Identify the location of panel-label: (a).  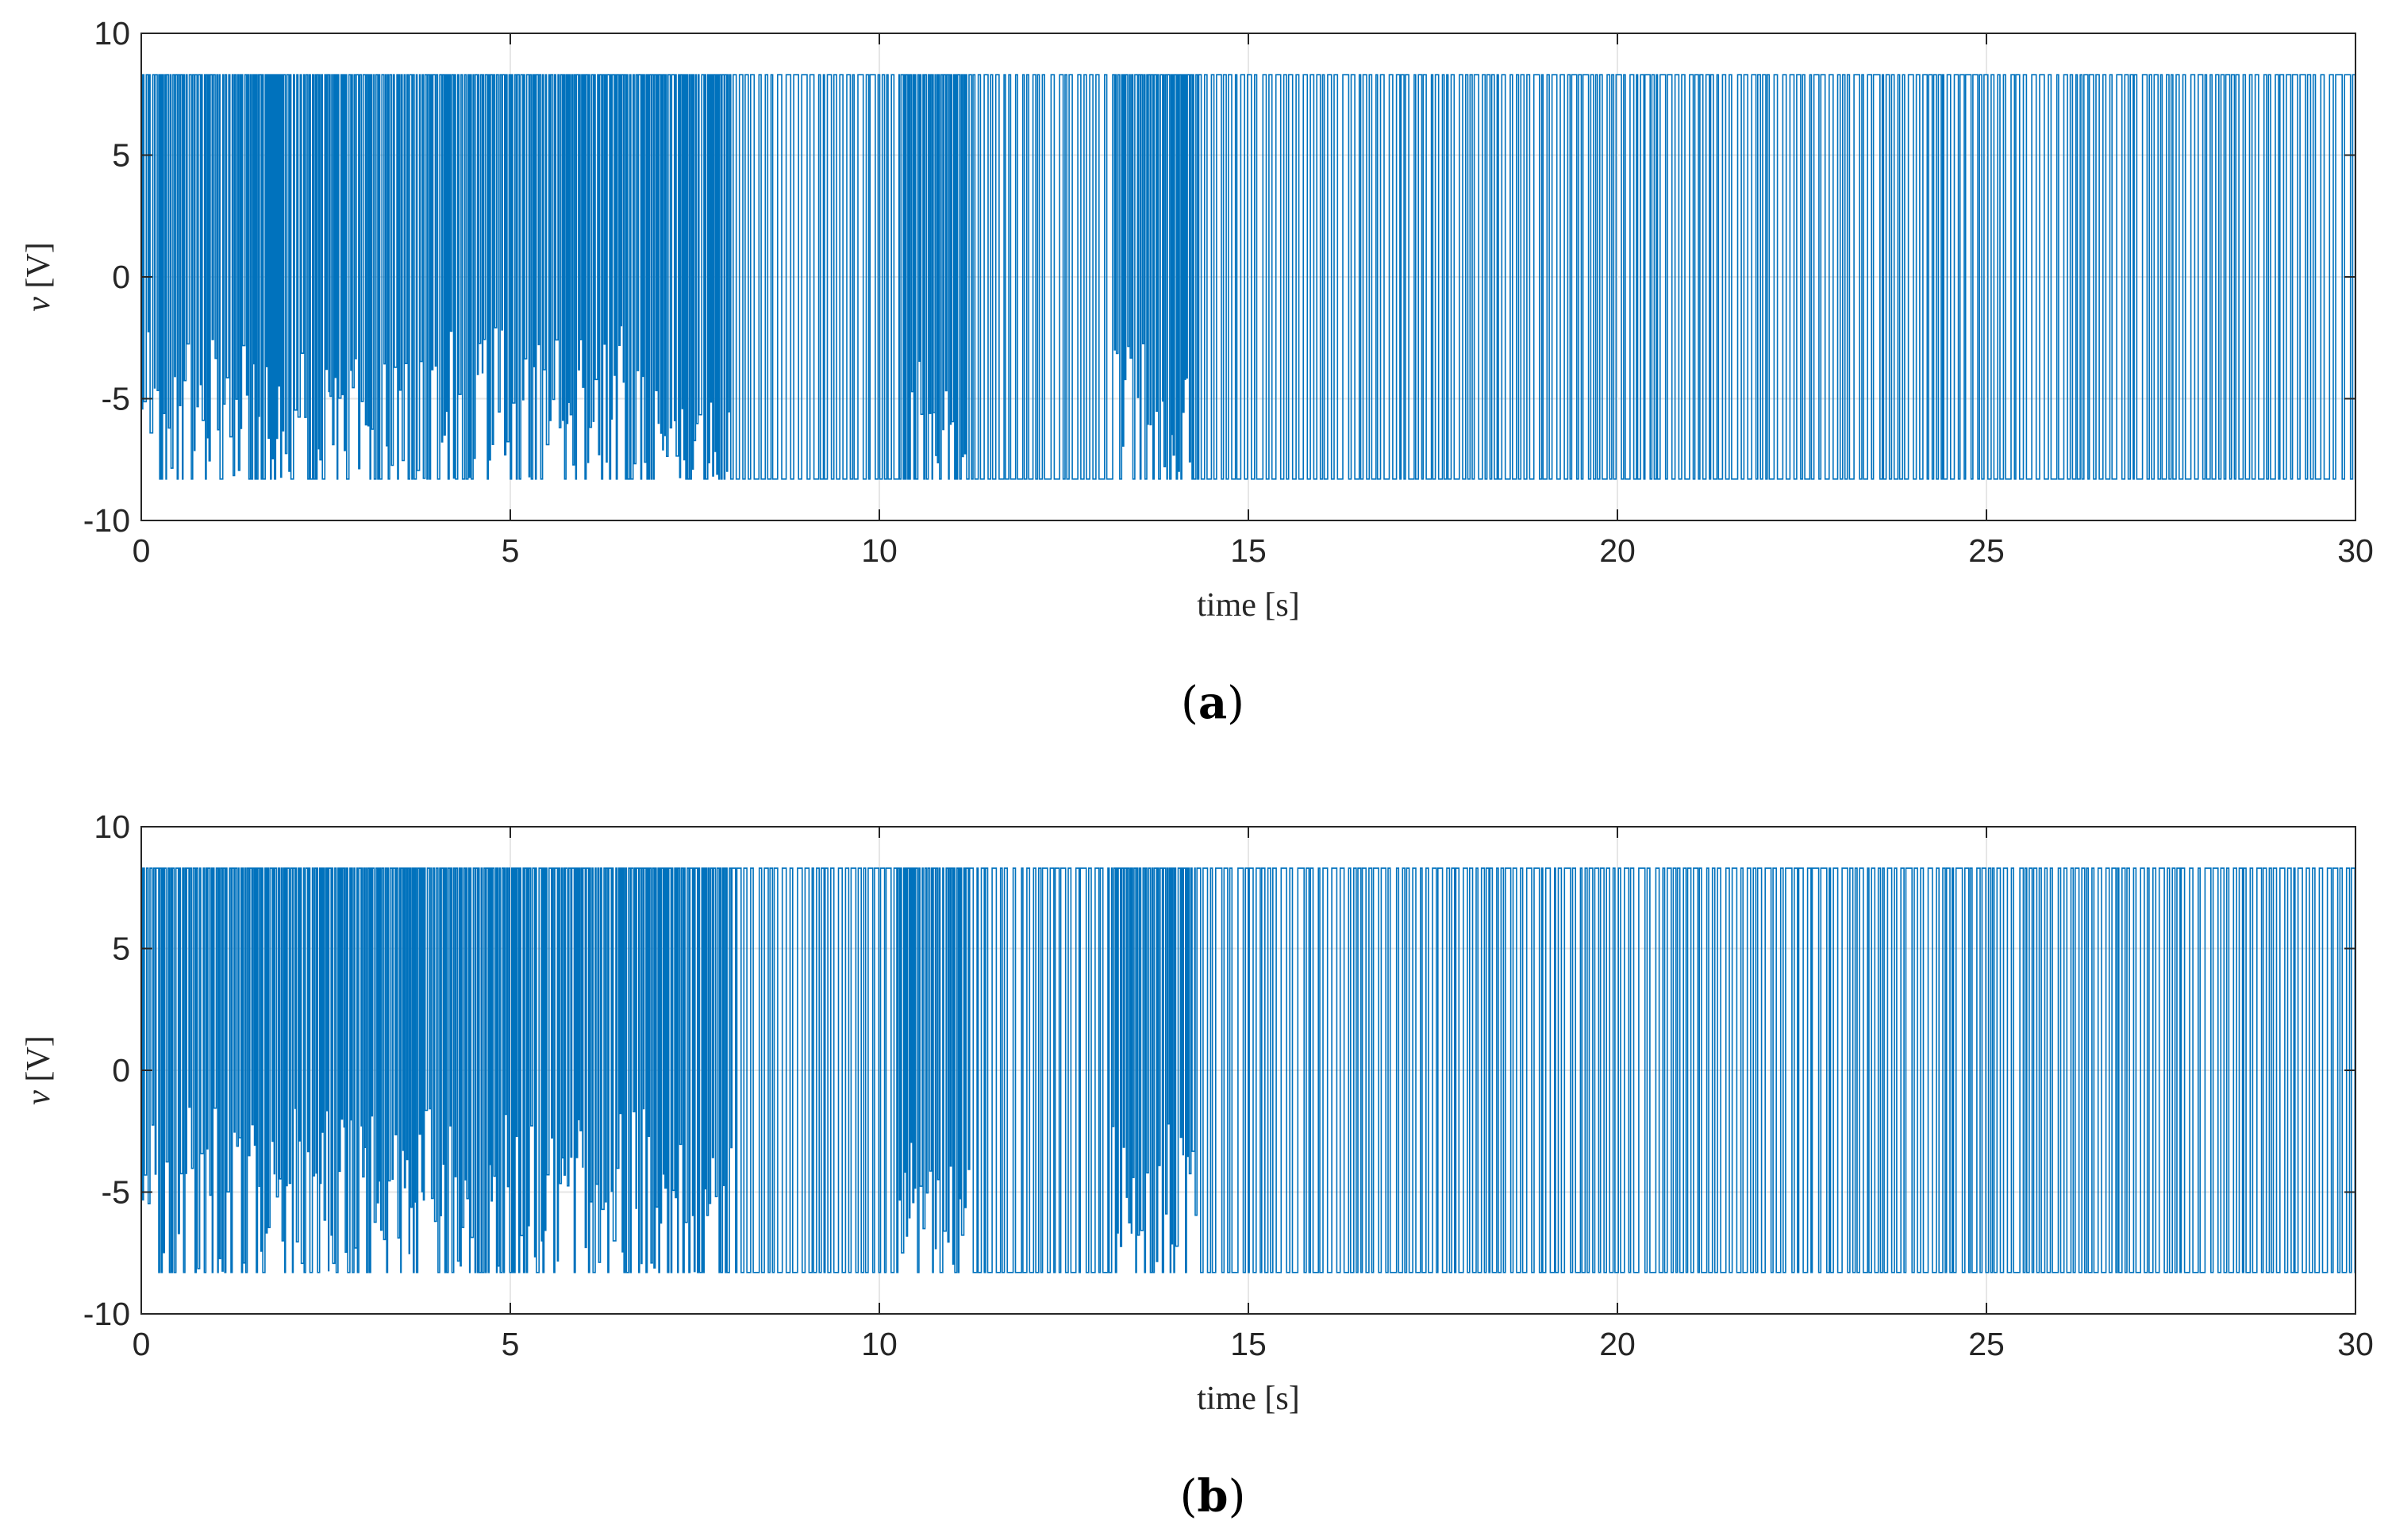
(1212, 703).